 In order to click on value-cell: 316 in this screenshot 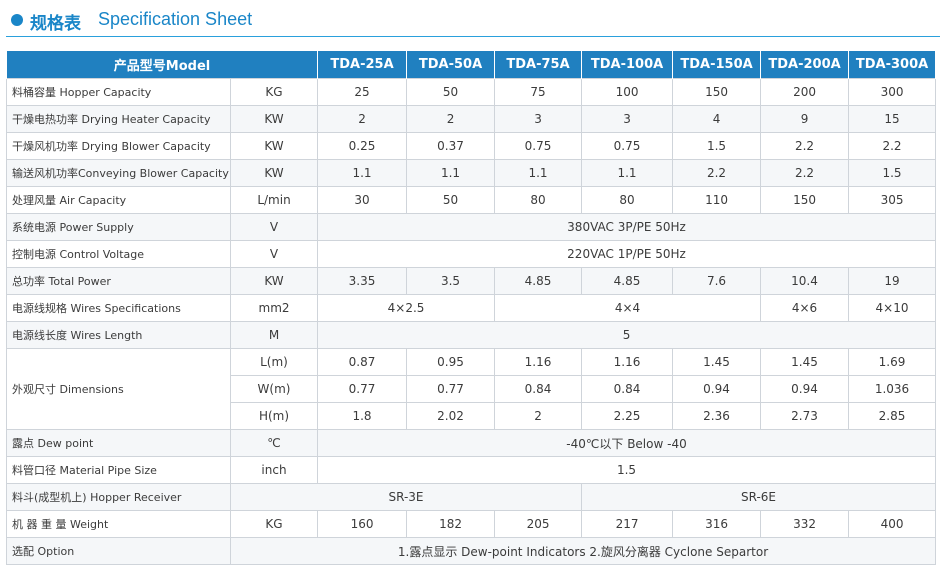, I will do `click(717, 524)`.